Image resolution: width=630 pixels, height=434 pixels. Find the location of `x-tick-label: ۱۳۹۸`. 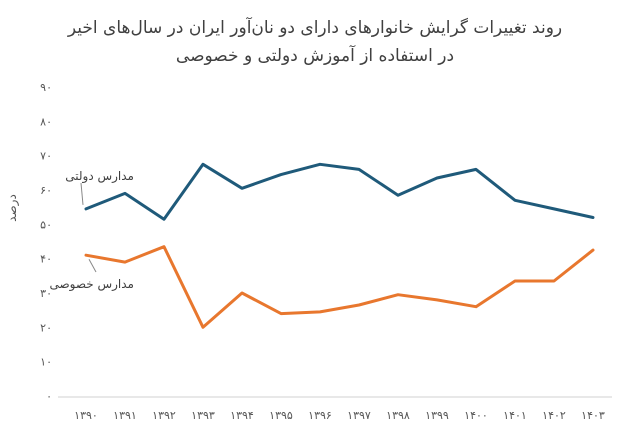

x-tick-label: ۱۳۹۸ is located at coordinates (398, 415).